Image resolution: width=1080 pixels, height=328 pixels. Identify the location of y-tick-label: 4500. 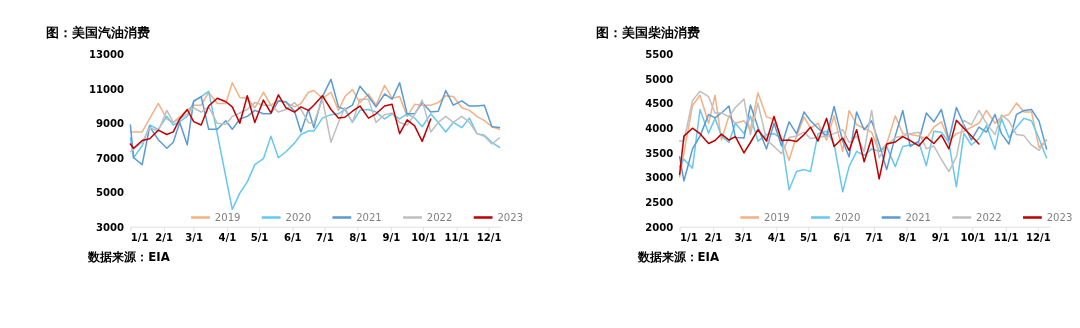
(659, 104).